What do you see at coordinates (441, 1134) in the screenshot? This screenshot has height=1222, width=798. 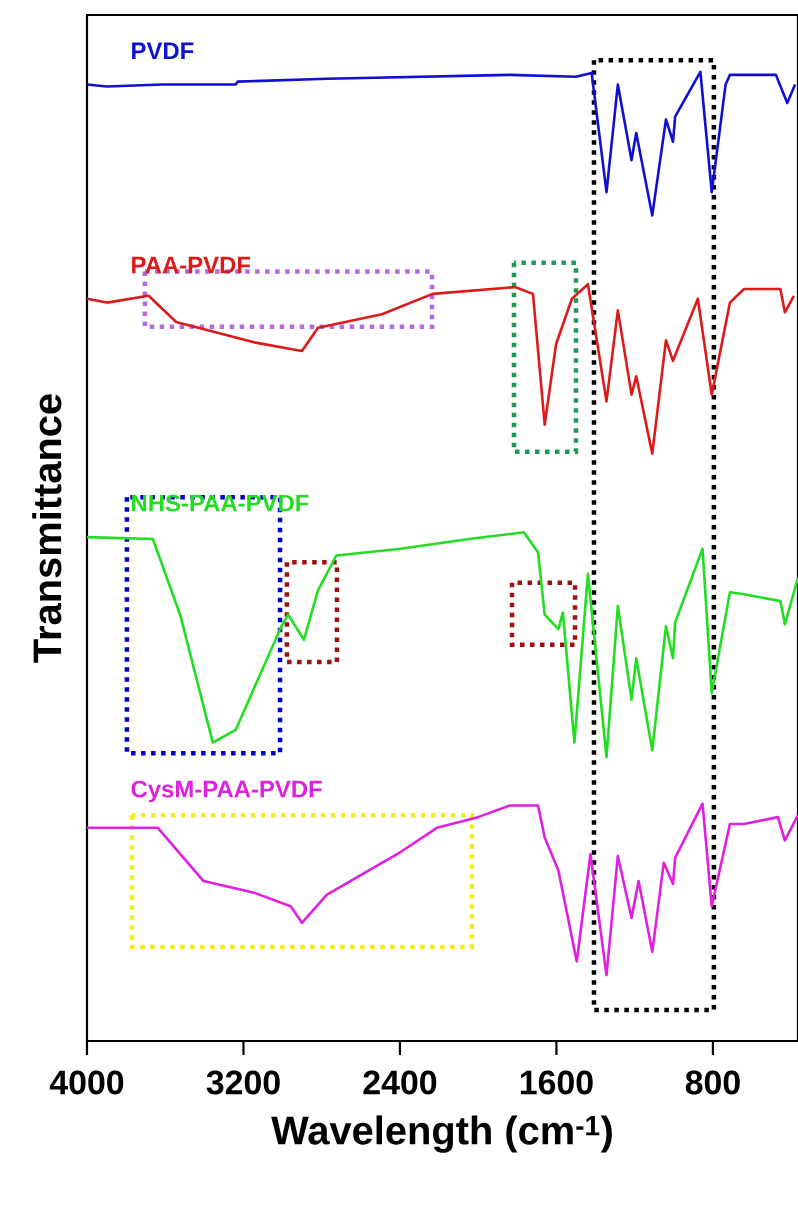 I see `x-axis-title: Wavelength (cm$^{-1}$)` at bounding box center [441, 1134].